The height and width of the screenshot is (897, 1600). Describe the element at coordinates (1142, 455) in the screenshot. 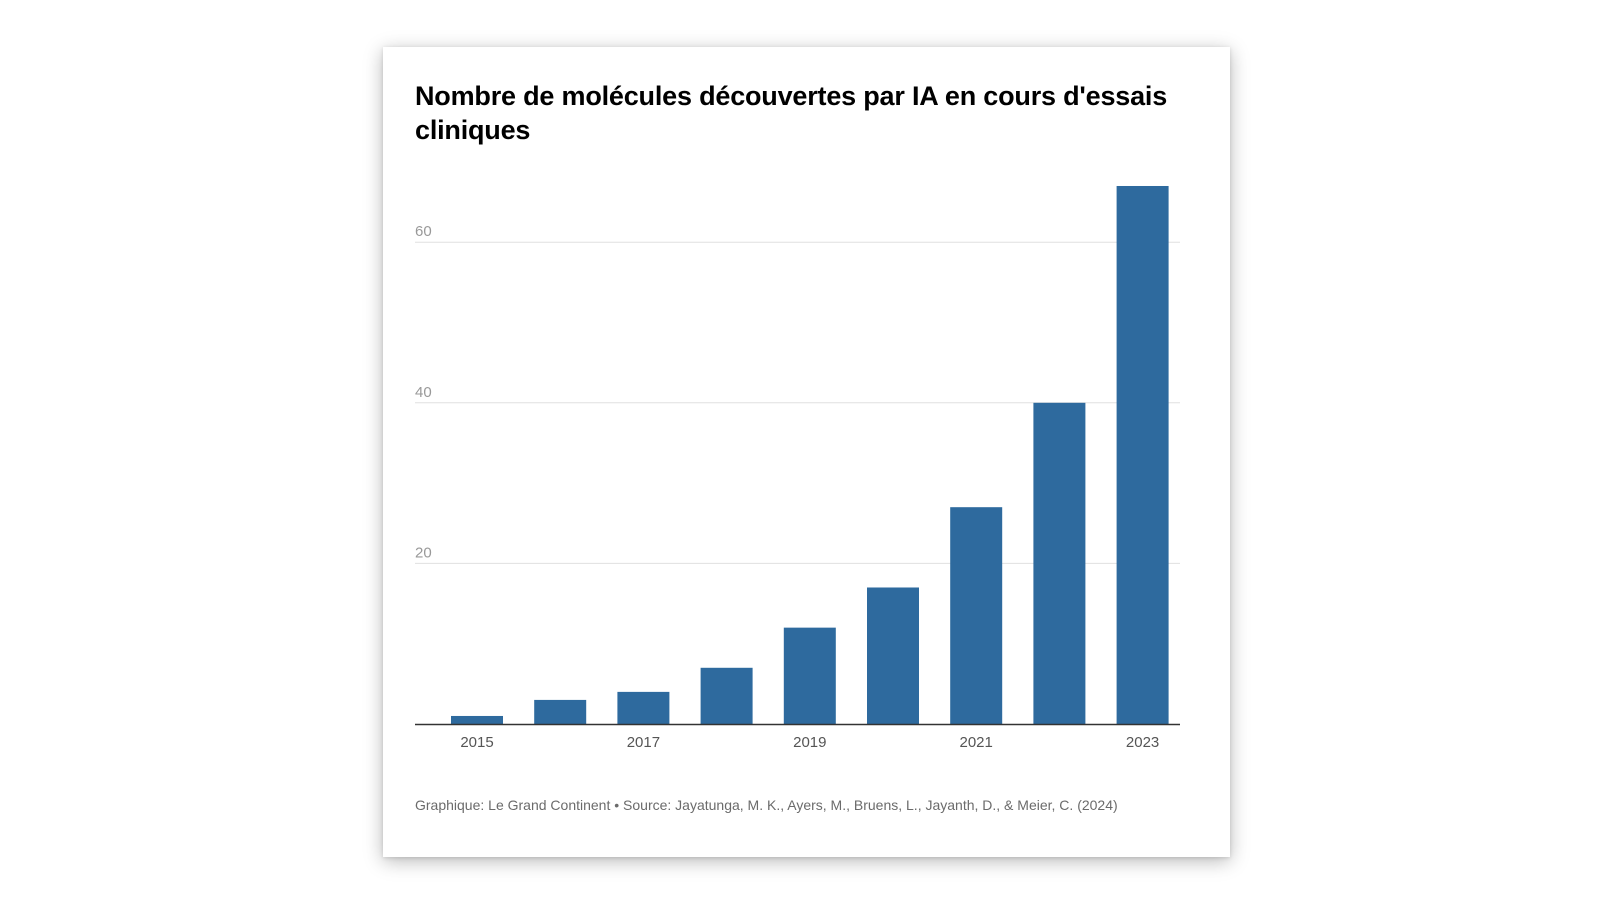

I see `bar-2023` at that location.